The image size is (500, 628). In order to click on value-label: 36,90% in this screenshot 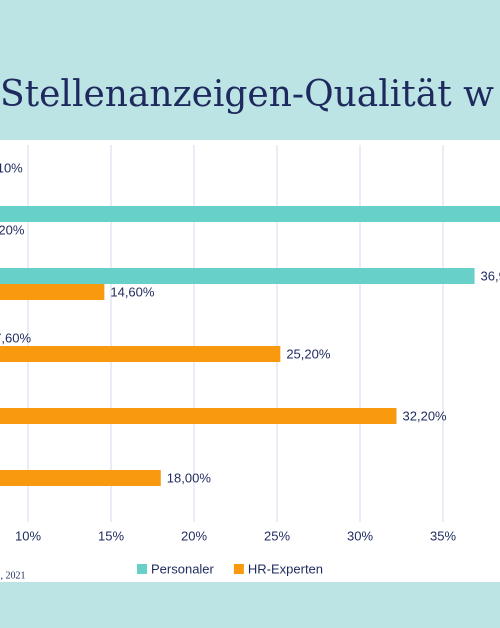, I will do `click(490, 275)`.